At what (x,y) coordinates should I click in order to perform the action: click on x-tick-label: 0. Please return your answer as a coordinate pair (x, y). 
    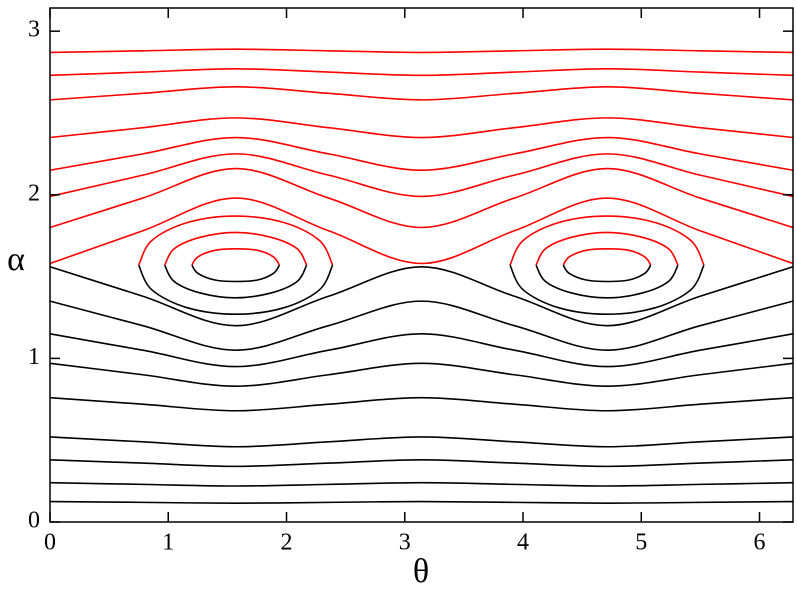
    Looking at the image, I should click on (50, 543).